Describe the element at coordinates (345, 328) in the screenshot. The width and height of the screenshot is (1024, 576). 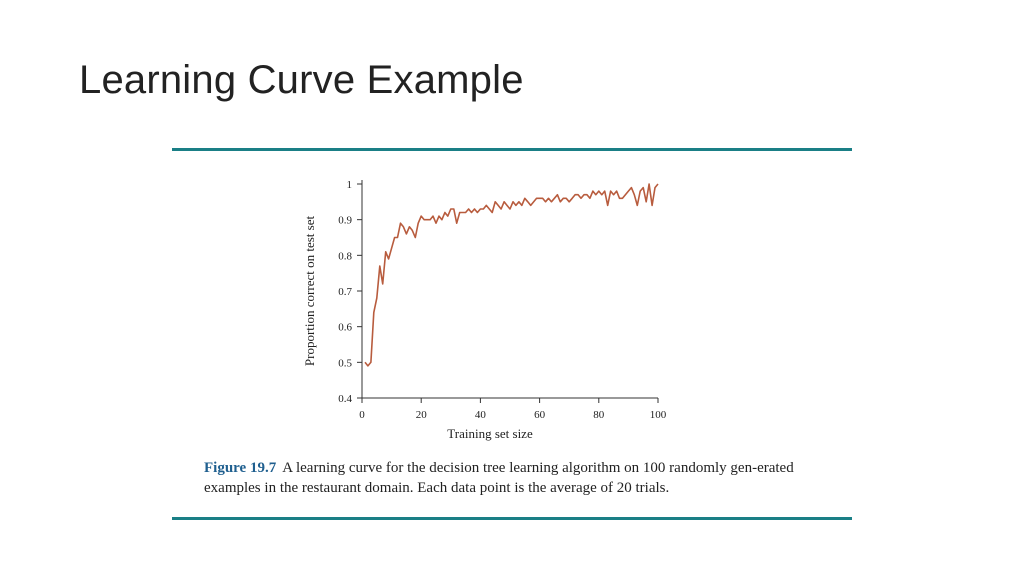
I see `y-tick-label: 0.6` at that location.